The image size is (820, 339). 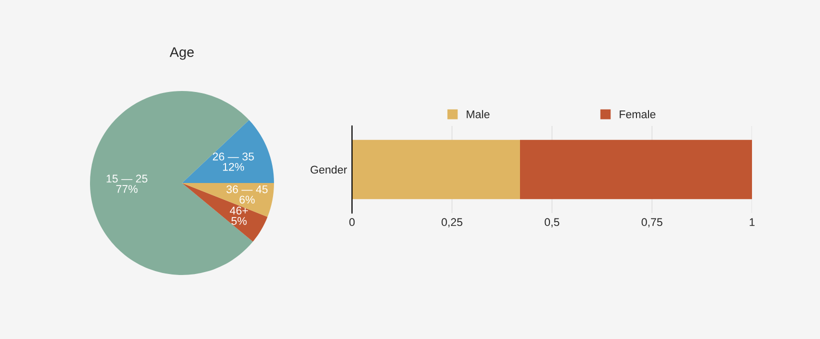 What do you see at coordinates (233, 166) in the screenshot?
I see `data-label: 12%` at bounding box center [233, 166].